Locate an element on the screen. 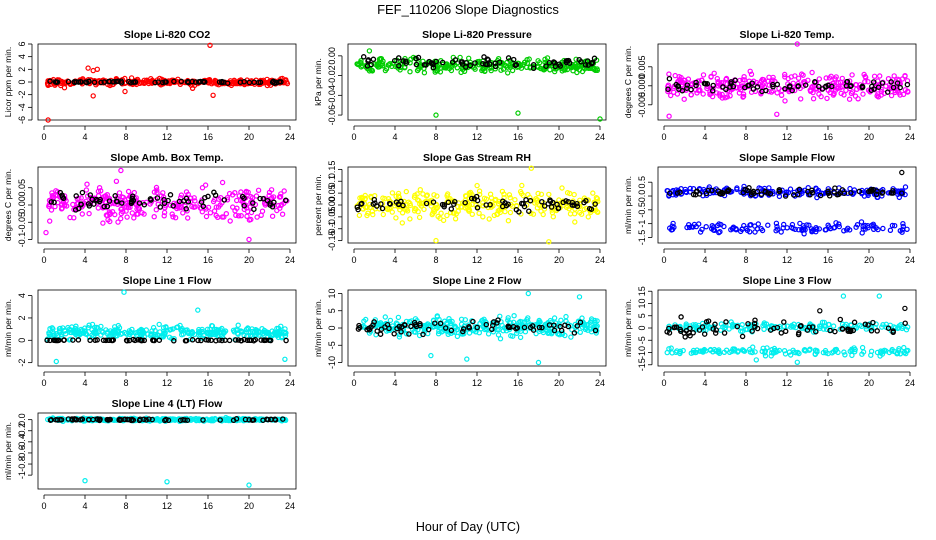  y-tick-label: -0.4 is located at coordinates (22, 442).